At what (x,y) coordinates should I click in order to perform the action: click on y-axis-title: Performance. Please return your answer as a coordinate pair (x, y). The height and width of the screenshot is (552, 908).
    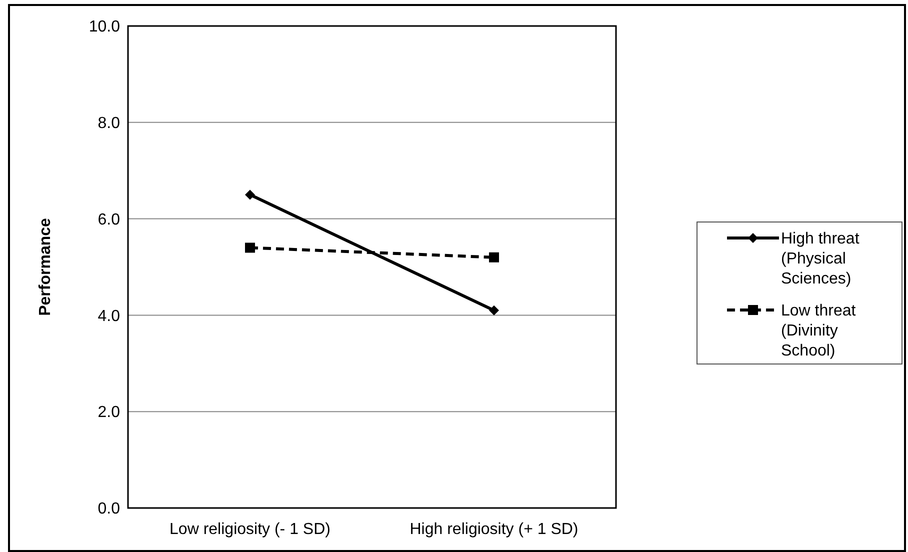
    Looking at the image, I should click on (45, 267).